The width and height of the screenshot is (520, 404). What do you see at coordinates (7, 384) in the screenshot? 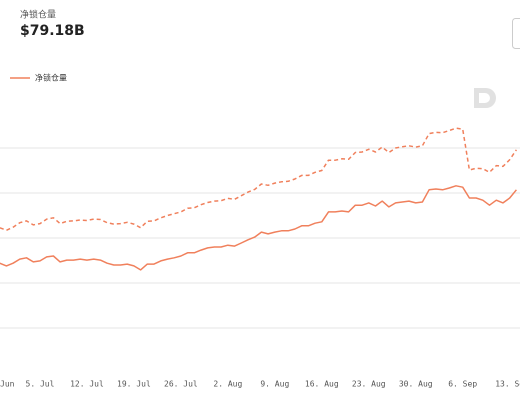
I see `x-tick-label: Jun` at bounding box center [7, 384].